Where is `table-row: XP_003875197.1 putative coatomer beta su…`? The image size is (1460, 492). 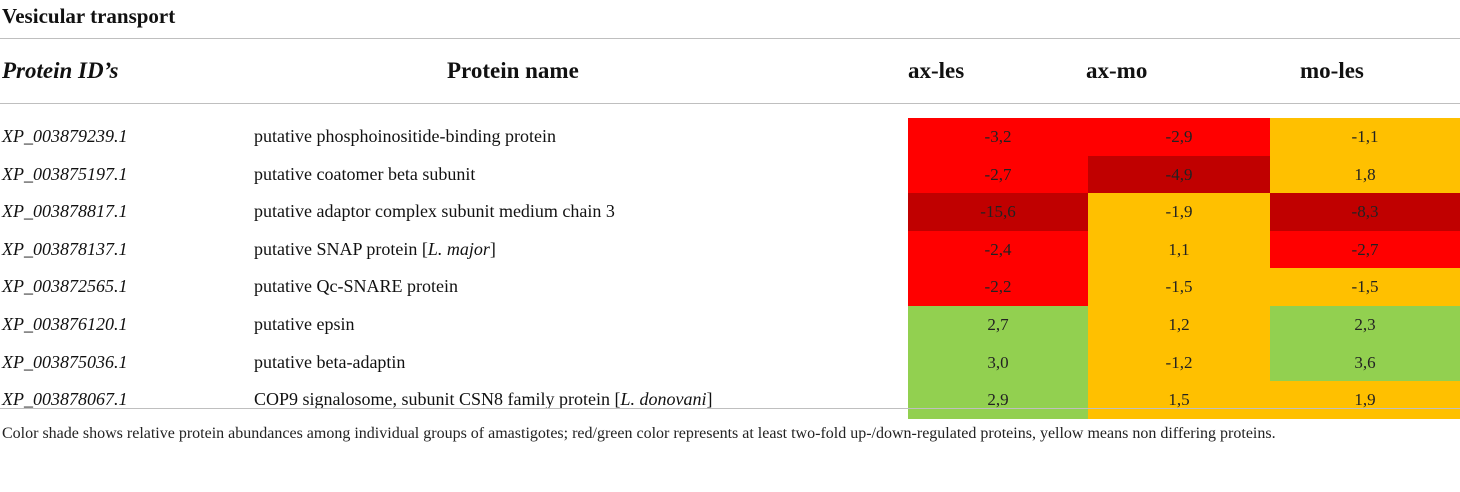
table-row: XP_003875197.1 putative coatomer beta su… is located at coordinates (730, 174).